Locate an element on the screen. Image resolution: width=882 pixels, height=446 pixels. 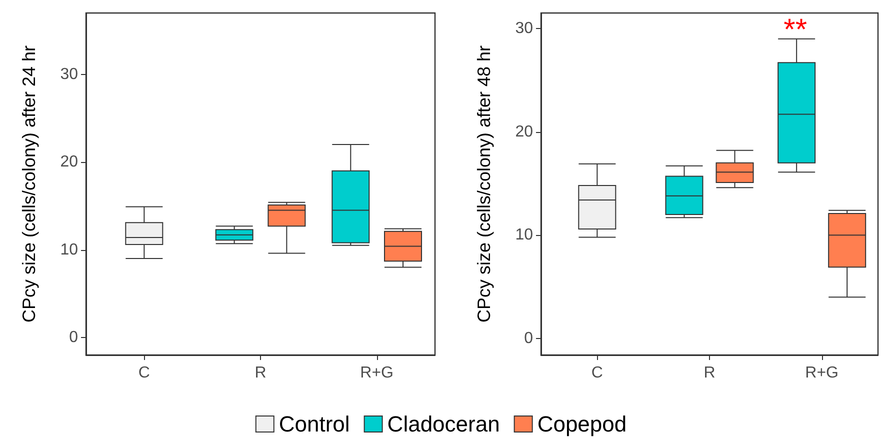
legend-label: Copepod is located at coordinates (582, 424).